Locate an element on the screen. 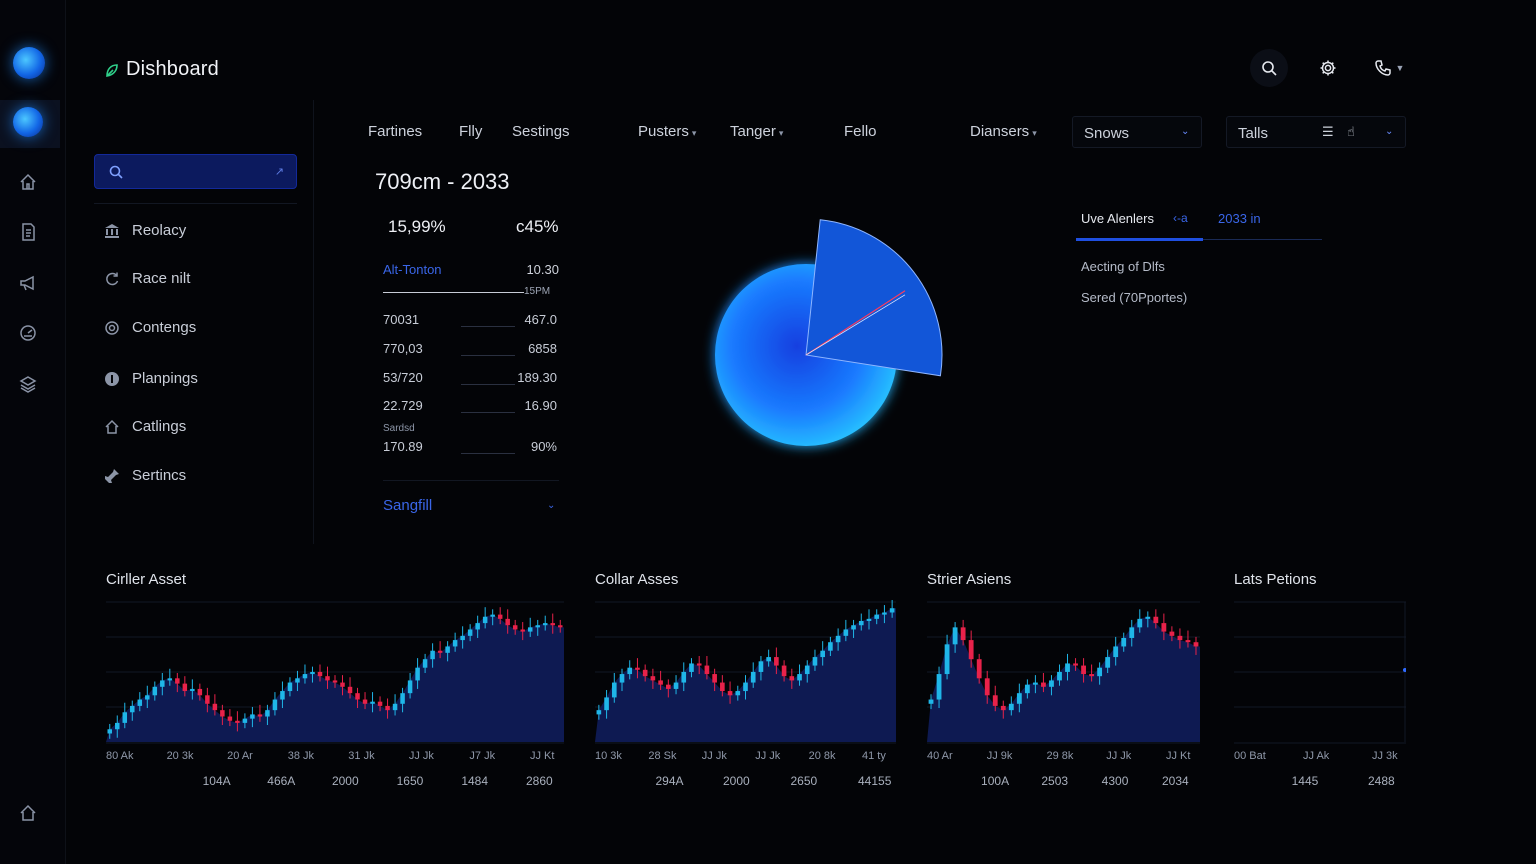 The image size is (1536, 864). settings-button is located at coordinates (1328, 68).